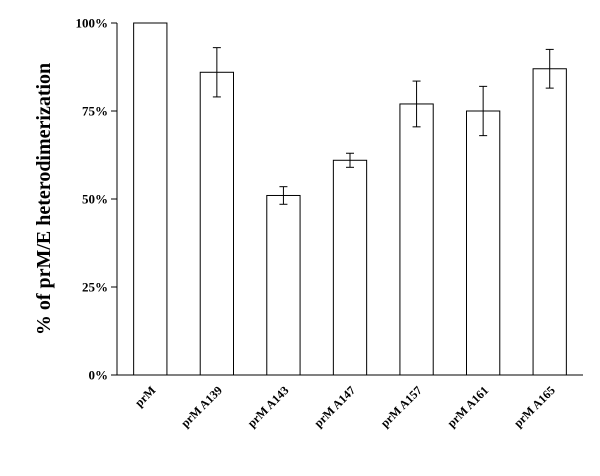 The width and height of the screenshot is (600, 476). I want to click on x-category-label: prM A143, so click(268, 406).